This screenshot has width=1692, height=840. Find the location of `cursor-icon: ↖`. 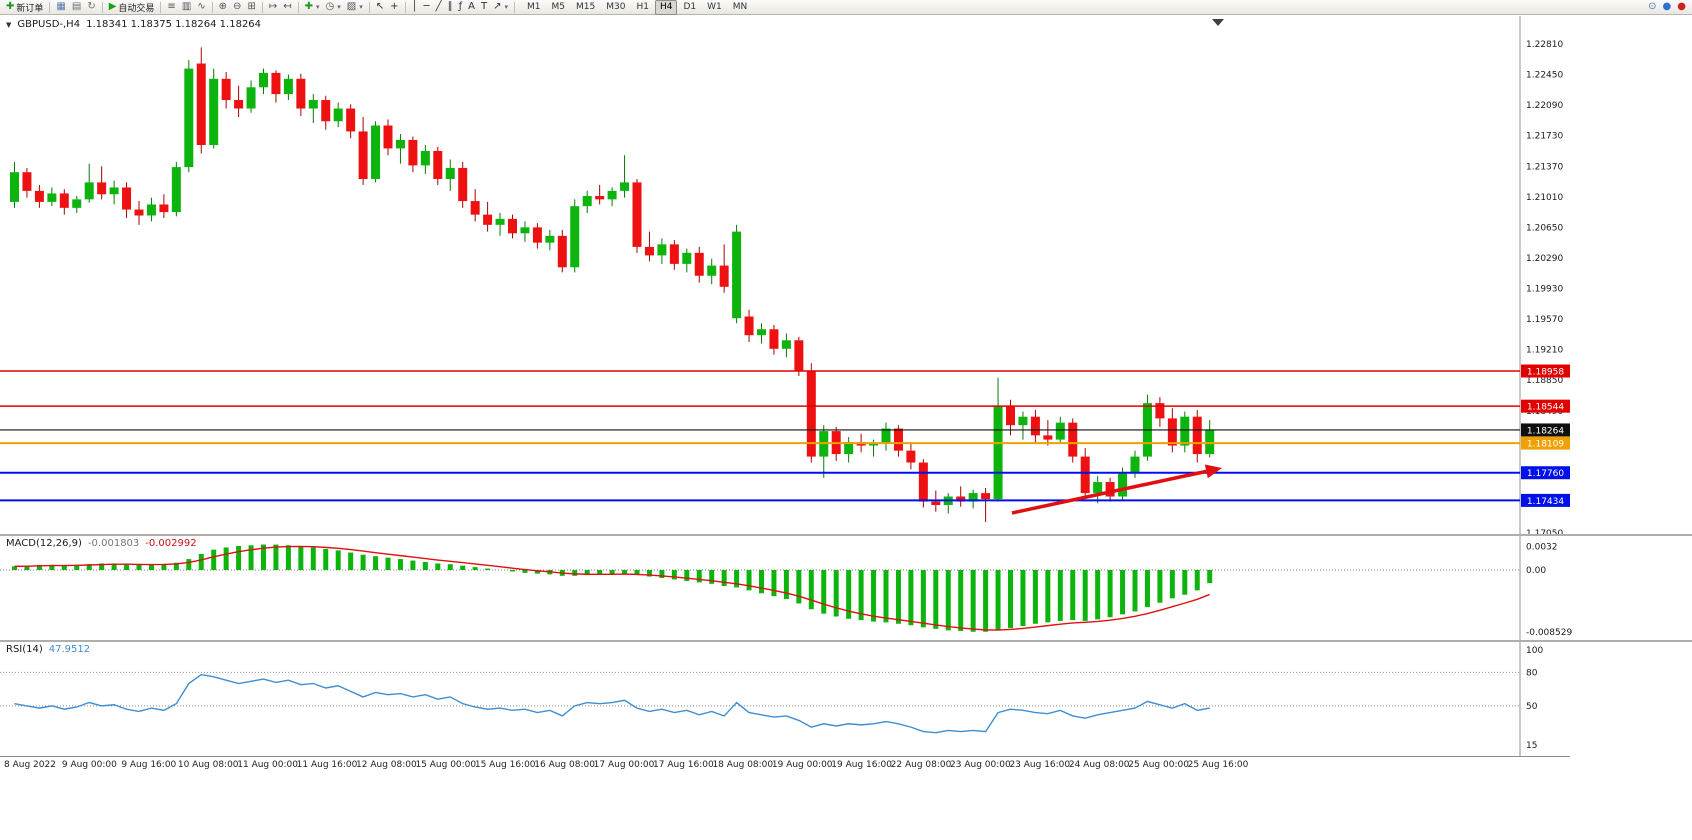

cursor-icon: ↖ is located at coordinates (380, 7).